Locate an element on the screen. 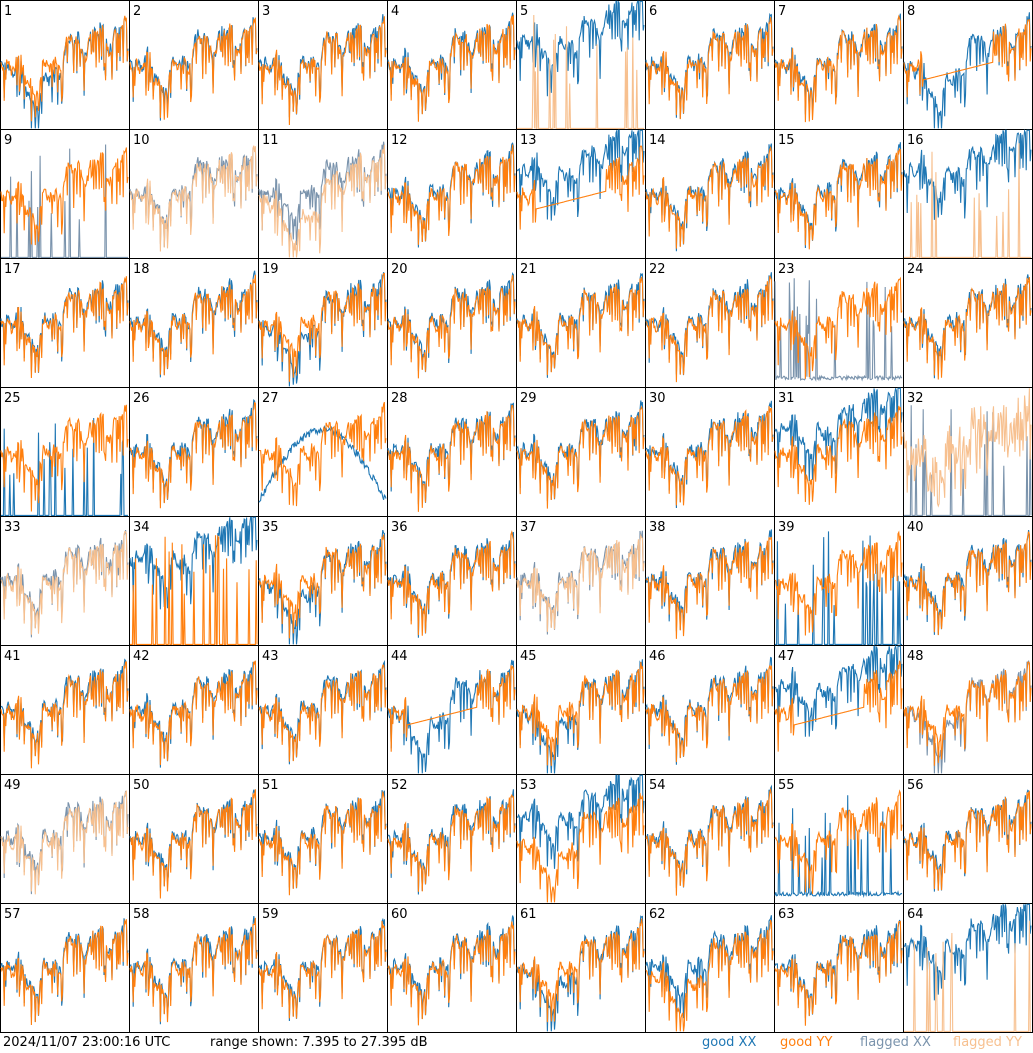 The image size is (1033, 1053). tile-57: 57 is located at coordinates (65, 968).